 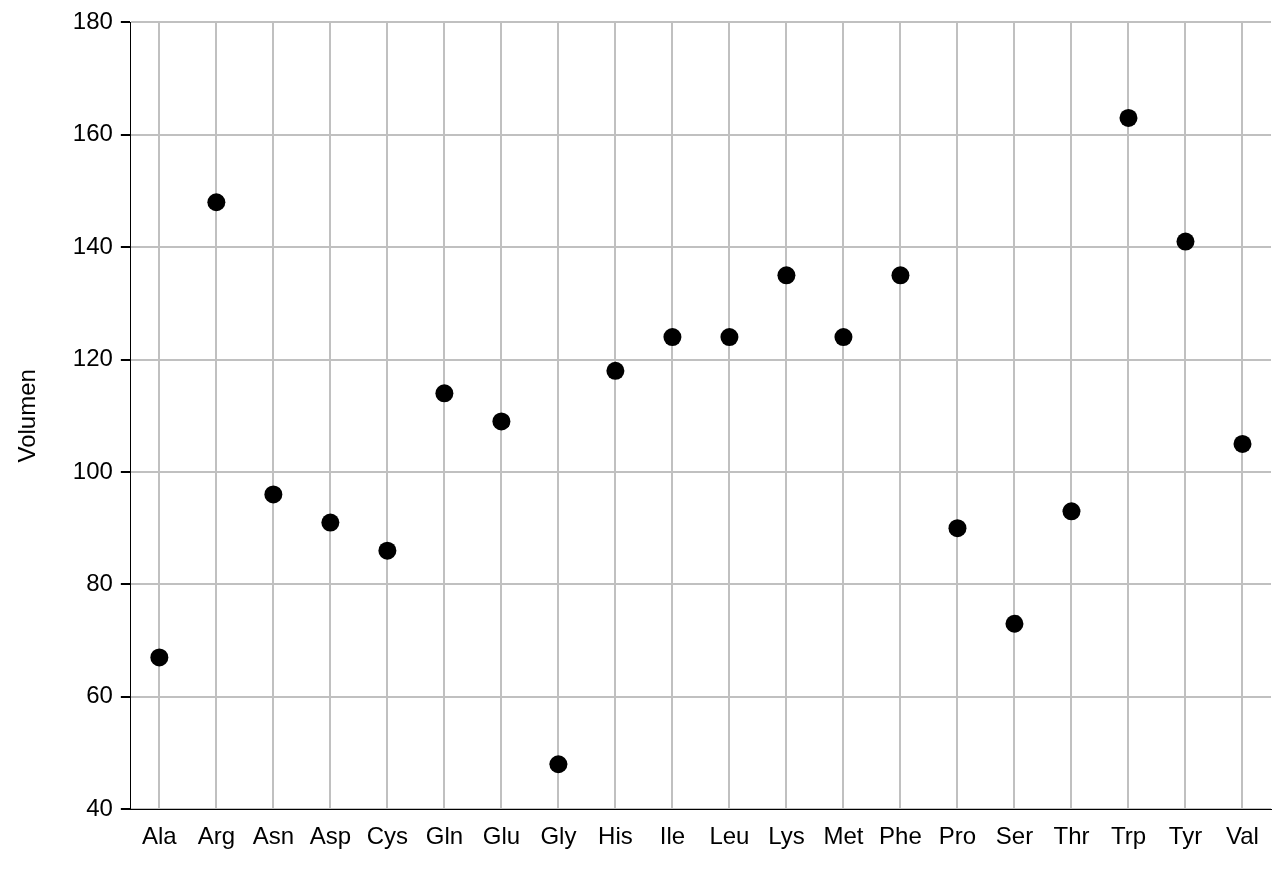 What do you see at coordinates (273, 836) in the screenshot?
I see `x-tick-label: Asn` at bounding box center [273, 836].